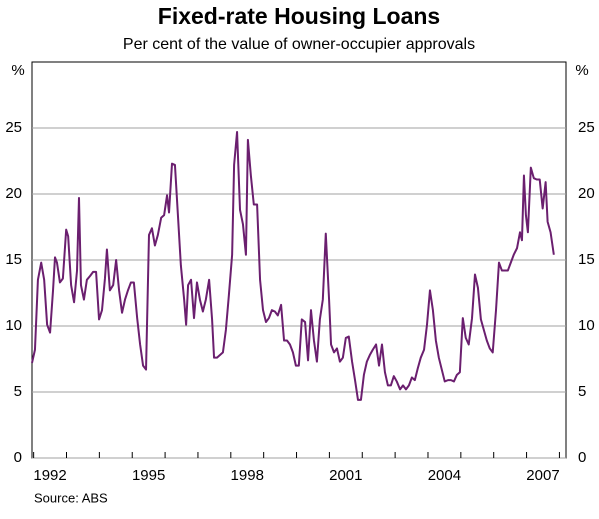 This screenshot has height=519, width=599. I want to click on y-tick-label-left: 10, so click(13, 325).